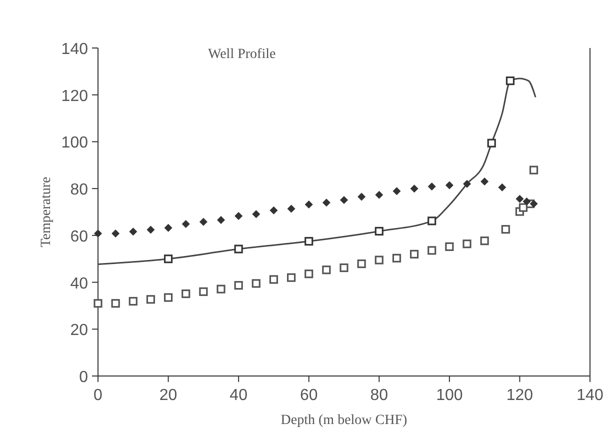  Describe the element at coordinates (239, 395) in the screenshot. I see `x-tick-label: 40` at that location.